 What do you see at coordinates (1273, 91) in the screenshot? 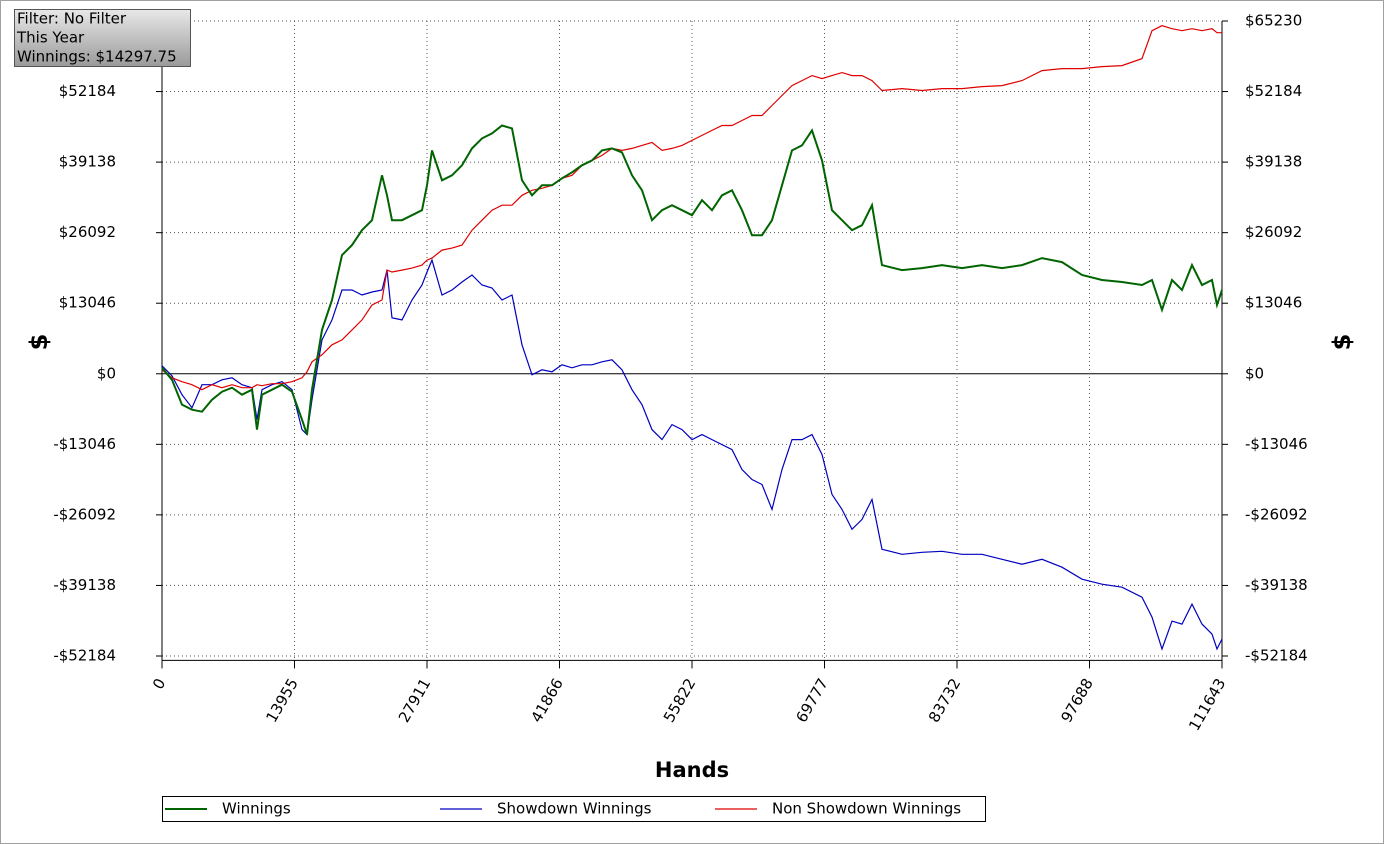
I see `y-tick-label-right: $52184` at bounding box center [1273, 91].